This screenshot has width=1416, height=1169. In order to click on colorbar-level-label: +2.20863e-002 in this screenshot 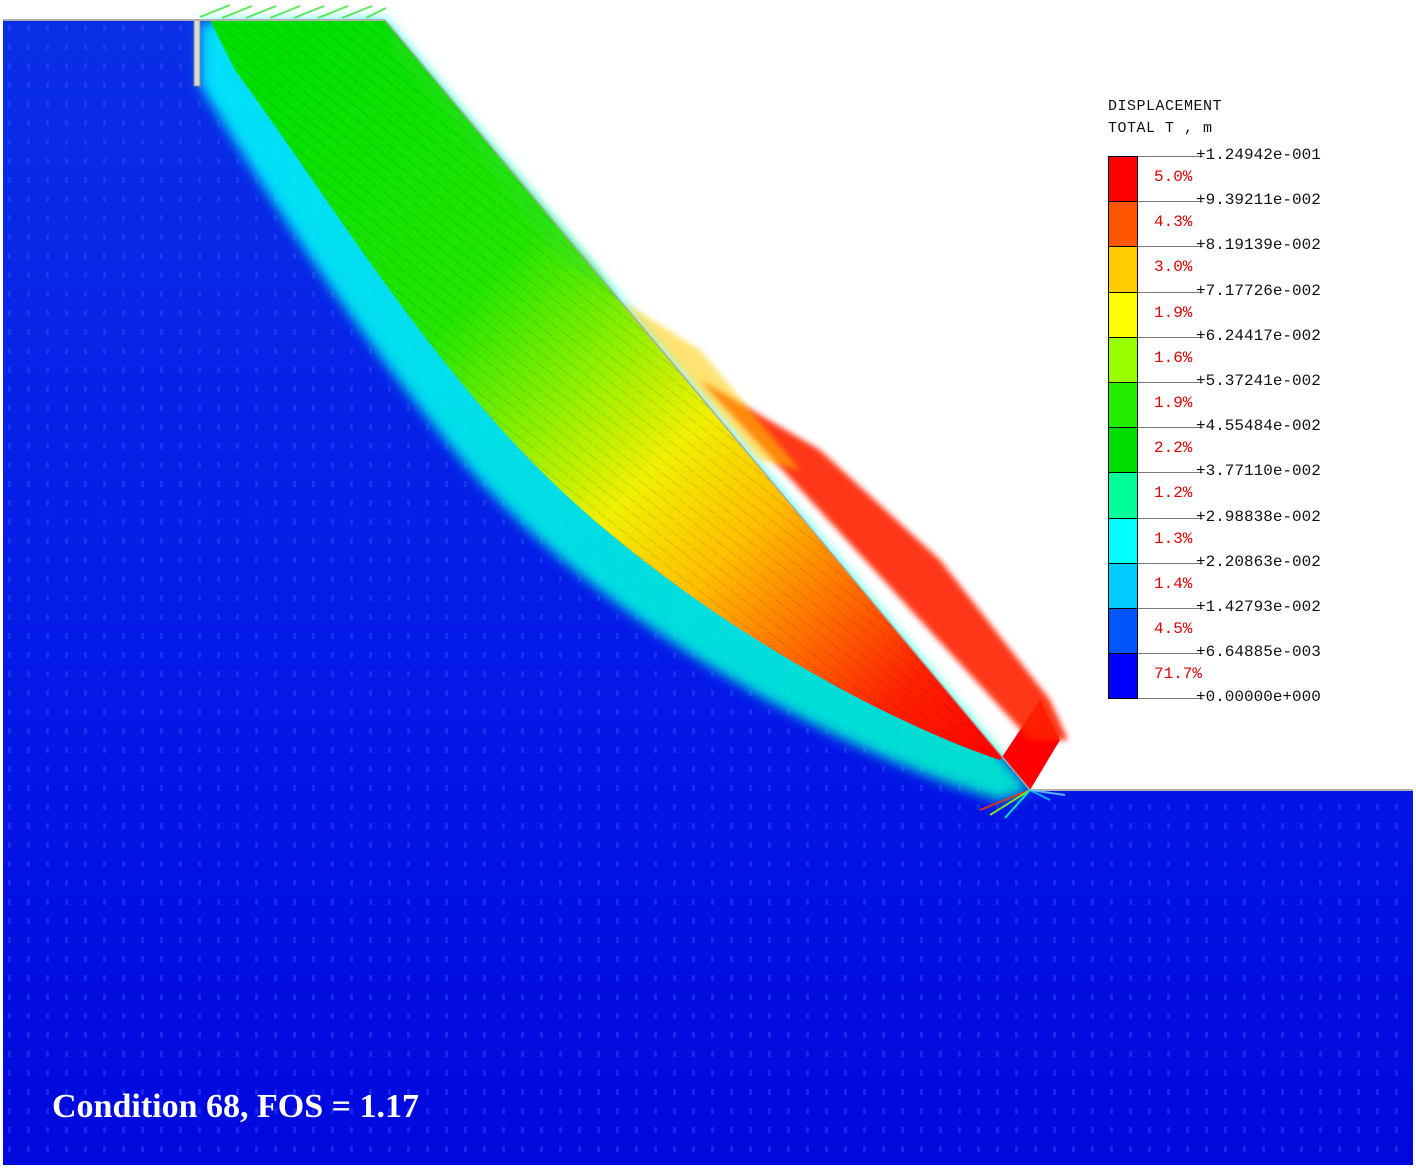, I will do `click(1258, 561)`.